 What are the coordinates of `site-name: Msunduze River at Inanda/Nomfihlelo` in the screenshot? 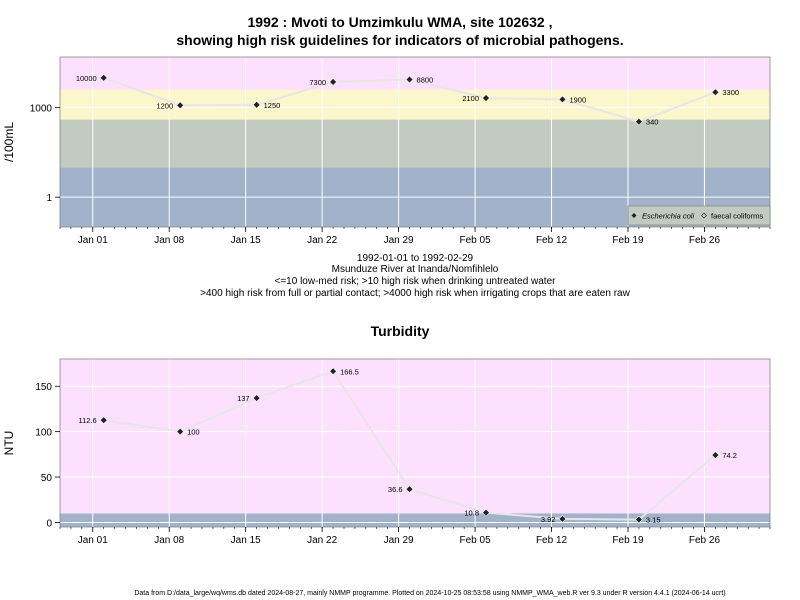 It's located at (415, 269).